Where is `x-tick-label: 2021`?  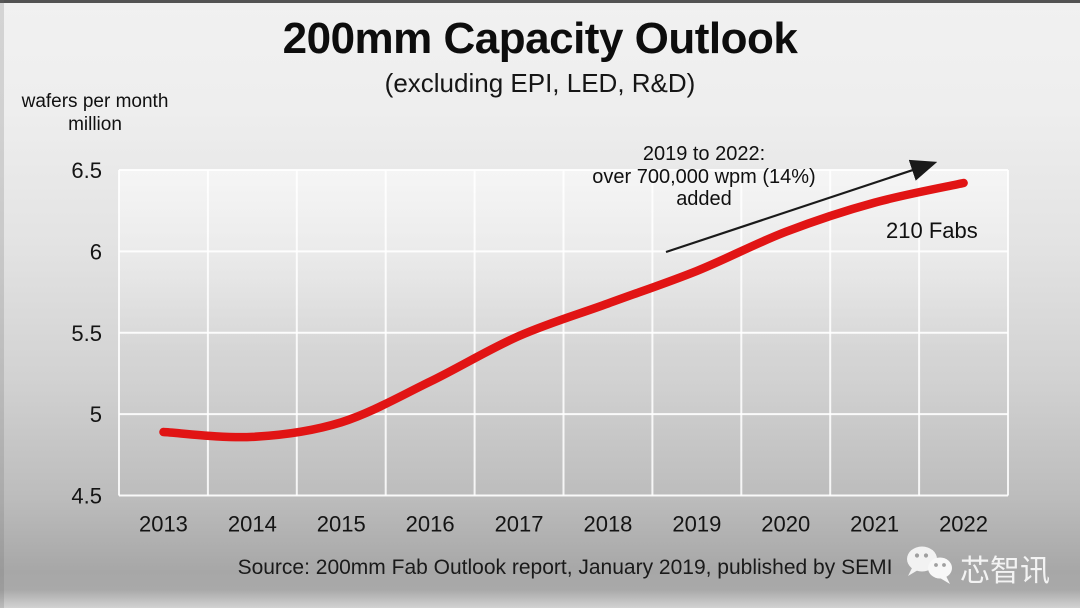
x-tick-label: 2021 is located at coordinates (874, 524).